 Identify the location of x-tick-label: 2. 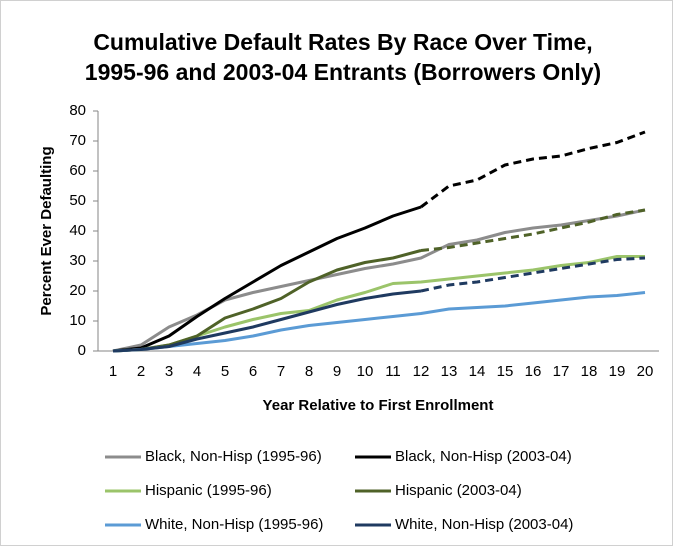
(141, 371).